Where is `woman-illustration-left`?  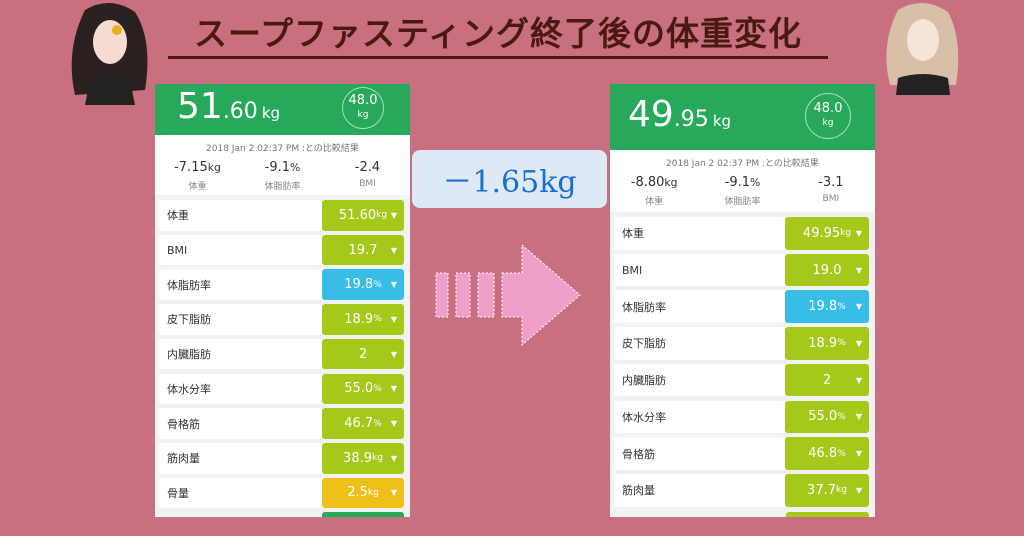 woman-illustration-left is located at coordinates (109, 53).